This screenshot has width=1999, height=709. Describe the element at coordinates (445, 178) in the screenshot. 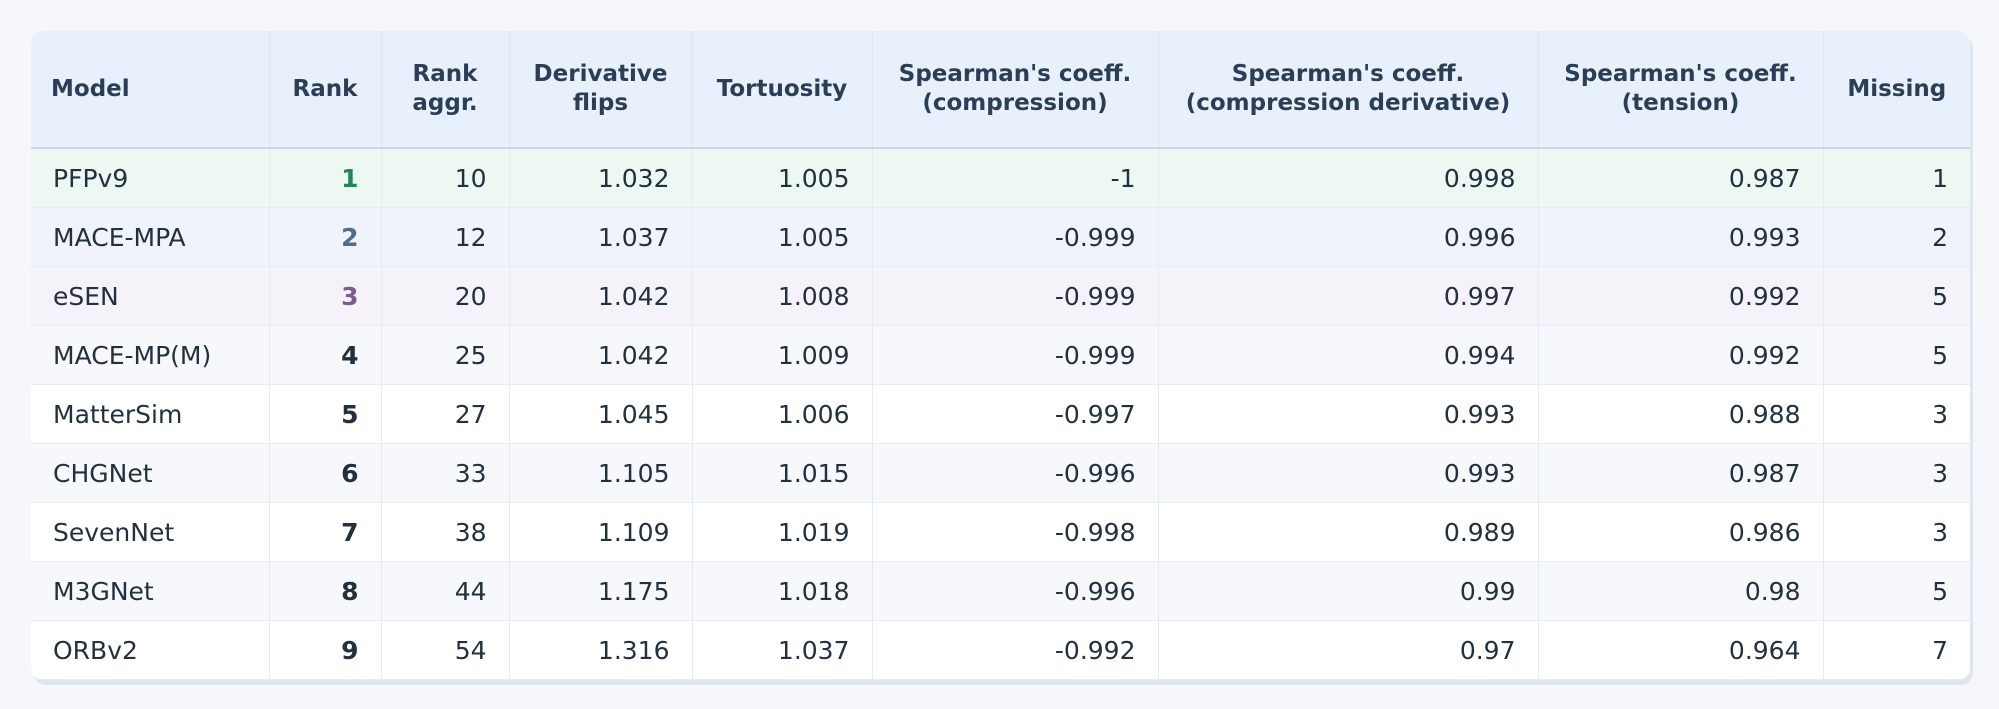

I see `table-cell: 10` at that location.